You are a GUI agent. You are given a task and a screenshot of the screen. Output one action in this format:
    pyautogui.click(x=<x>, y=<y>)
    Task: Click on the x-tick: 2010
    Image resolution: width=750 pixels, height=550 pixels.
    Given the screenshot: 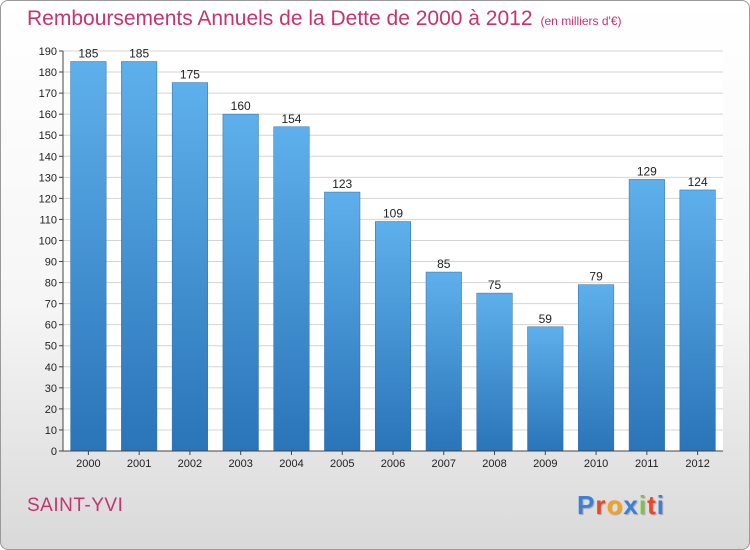 What is the action you would take?
    pyautogui.click(x=596, y=460)
    